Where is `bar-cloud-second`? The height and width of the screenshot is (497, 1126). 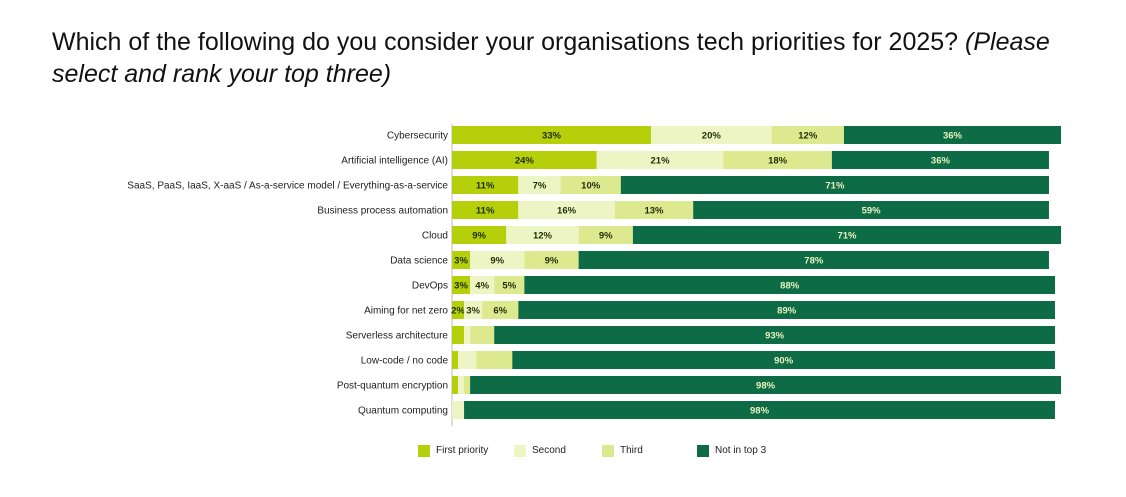
bar-cloud-second is located at coordinates (542, 235).